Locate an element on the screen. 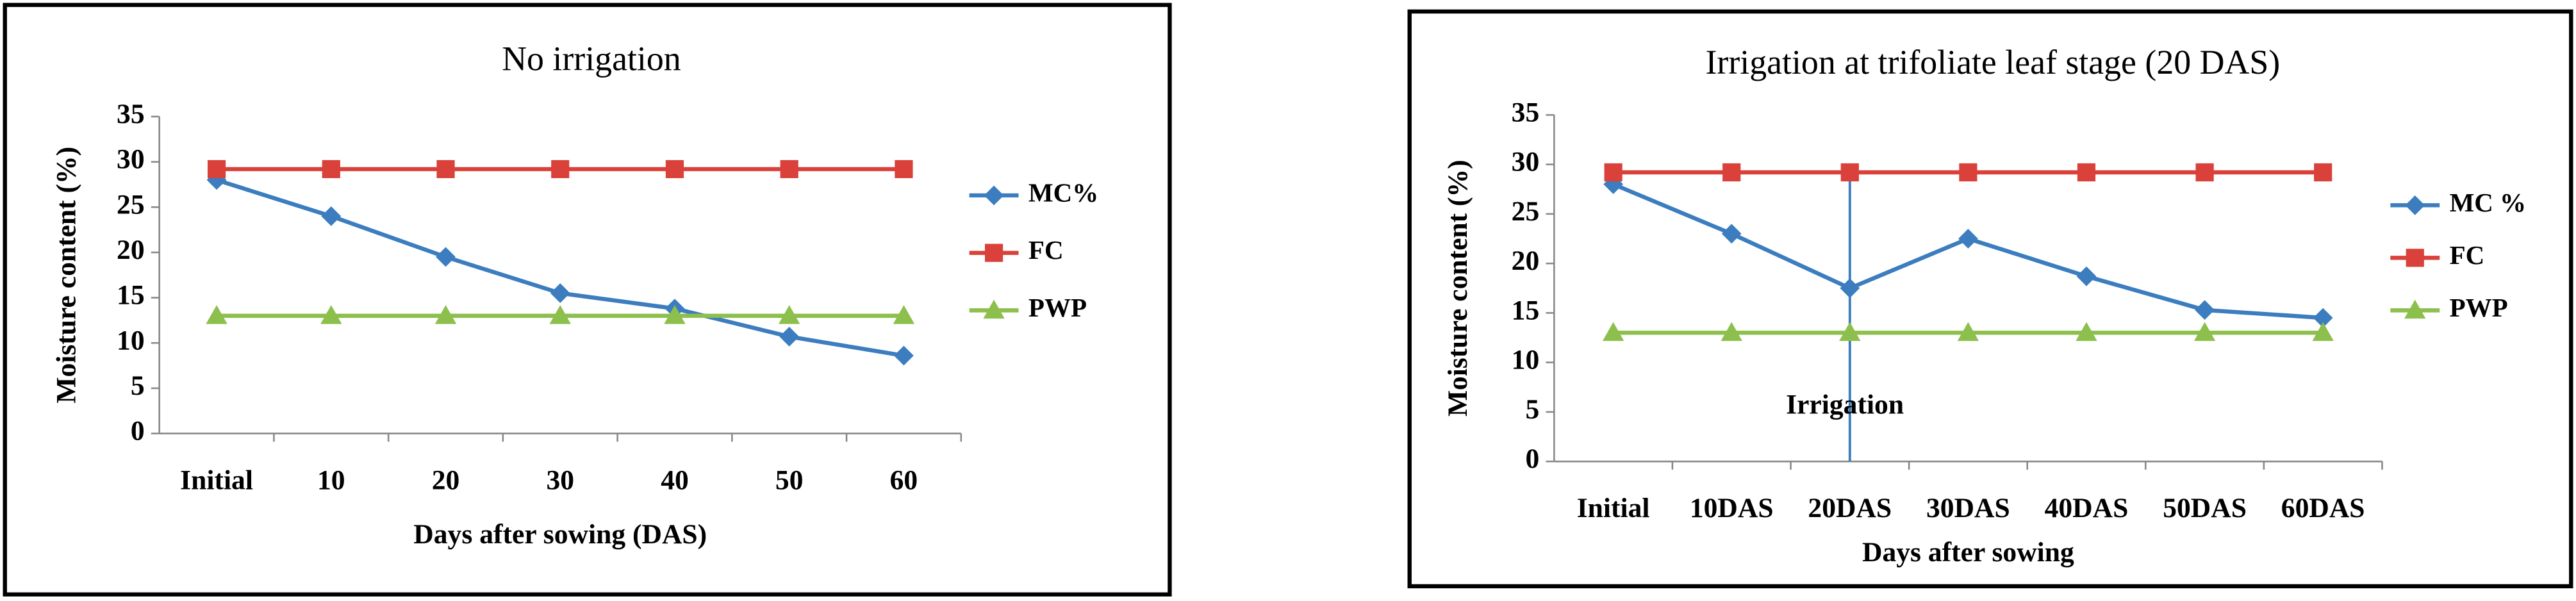 The image size is (2576, 601). x-axis-label: Days after sowing is located at coordinates (1968, 552).